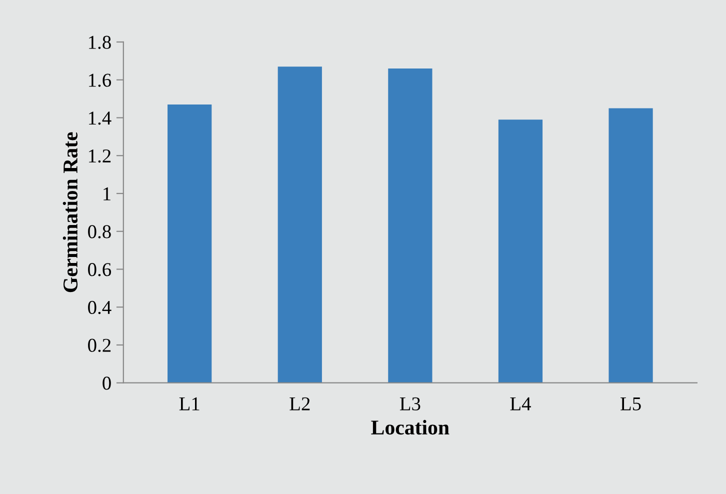 This screenshot has height=494, width=726. What do you see at coordinates (99, 345) in the screenshot?
I see `y-tick-label: 0.2` at bounding box center [99, 345].